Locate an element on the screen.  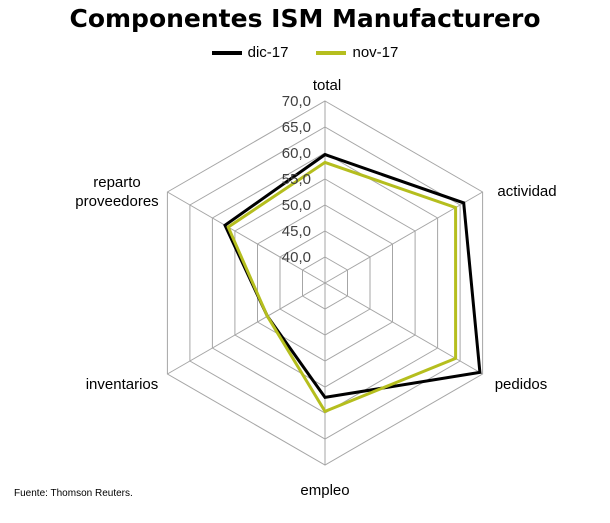
legend-item-dic-17: dic-17 is located at coordinates (250, 52).